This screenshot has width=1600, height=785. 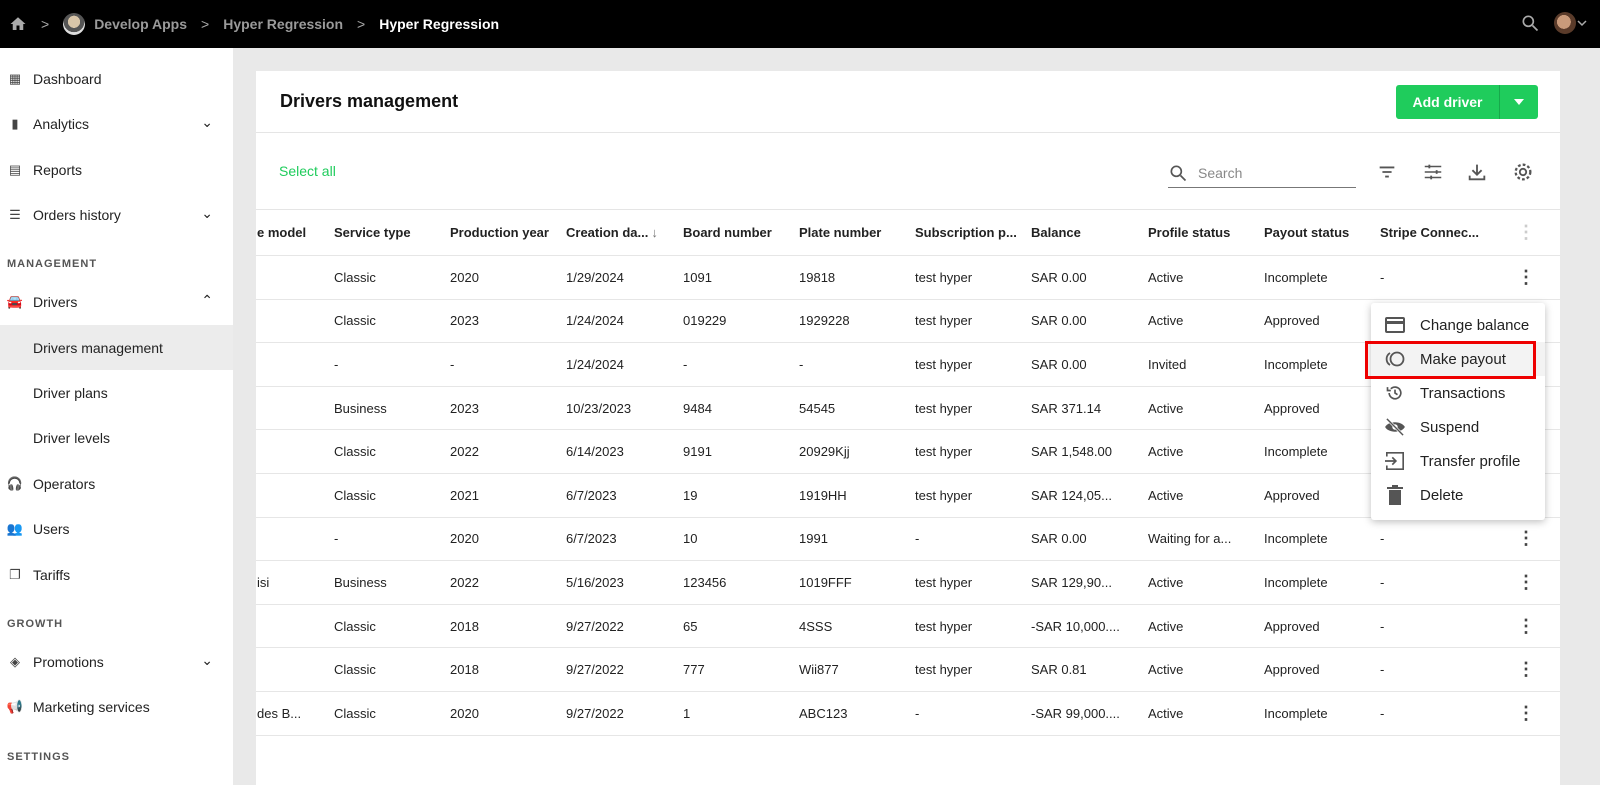 What do you see at coordinates (116, 706) in the screenshot?
I see `sidebar-item-marketing-services: 📢 Marketing services` at bounding box center [116, 706].